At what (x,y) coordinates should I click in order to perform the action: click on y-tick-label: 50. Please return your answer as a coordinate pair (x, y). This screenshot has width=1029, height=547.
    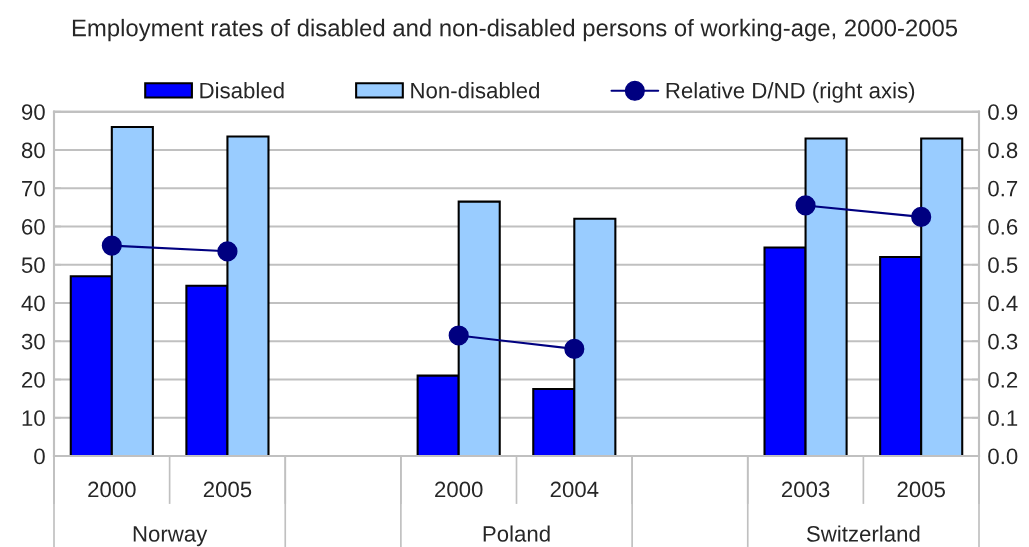
    Looking at the image, I should click on (33, 265).